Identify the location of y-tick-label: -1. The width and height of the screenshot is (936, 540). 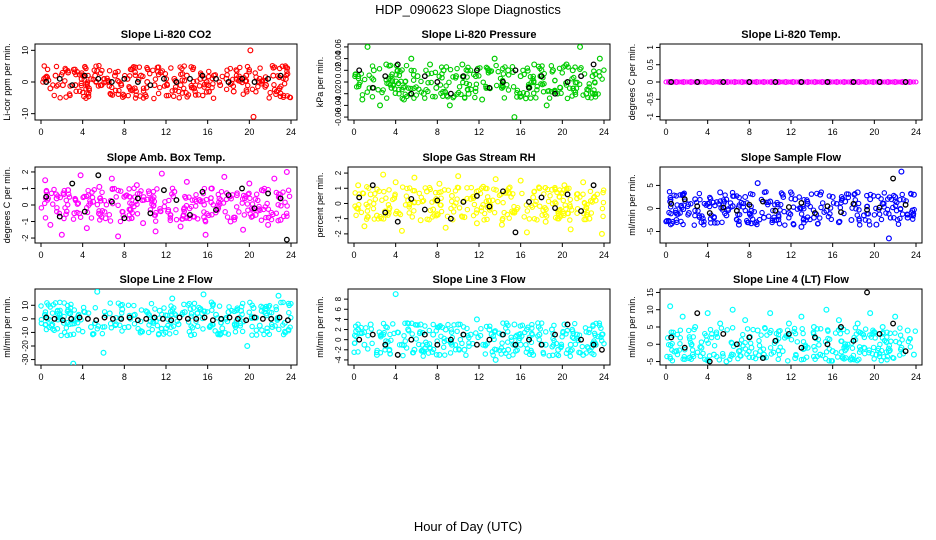
(650, 116).